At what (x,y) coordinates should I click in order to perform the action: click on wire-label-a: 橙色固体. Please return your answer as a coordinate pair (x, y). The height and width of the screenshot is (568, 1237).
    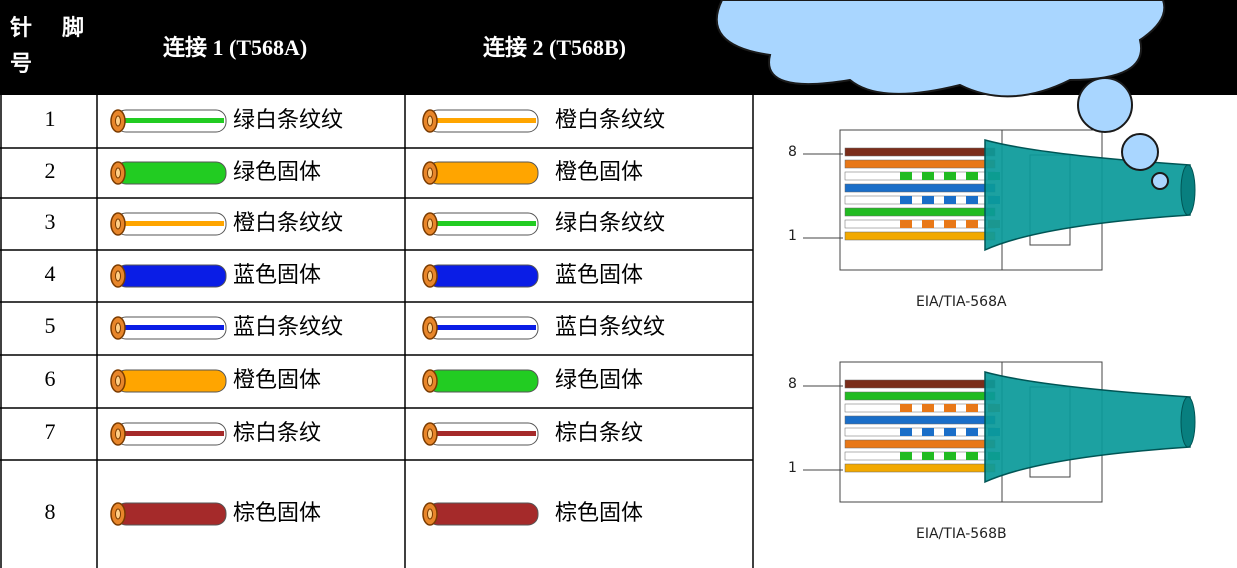
    Looking at the image, I should click on (277, 380).